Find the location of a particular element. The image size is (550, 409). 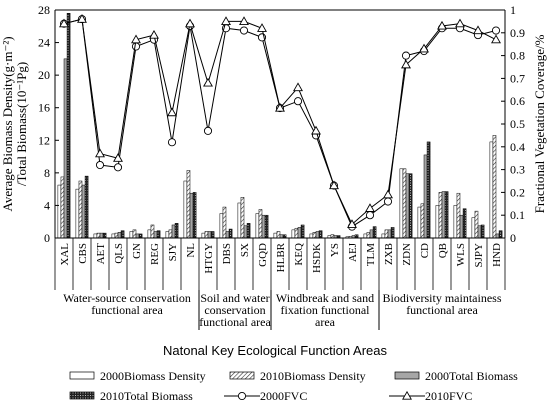

category-label-WLS: WLS is located at coordinates (461, 254).